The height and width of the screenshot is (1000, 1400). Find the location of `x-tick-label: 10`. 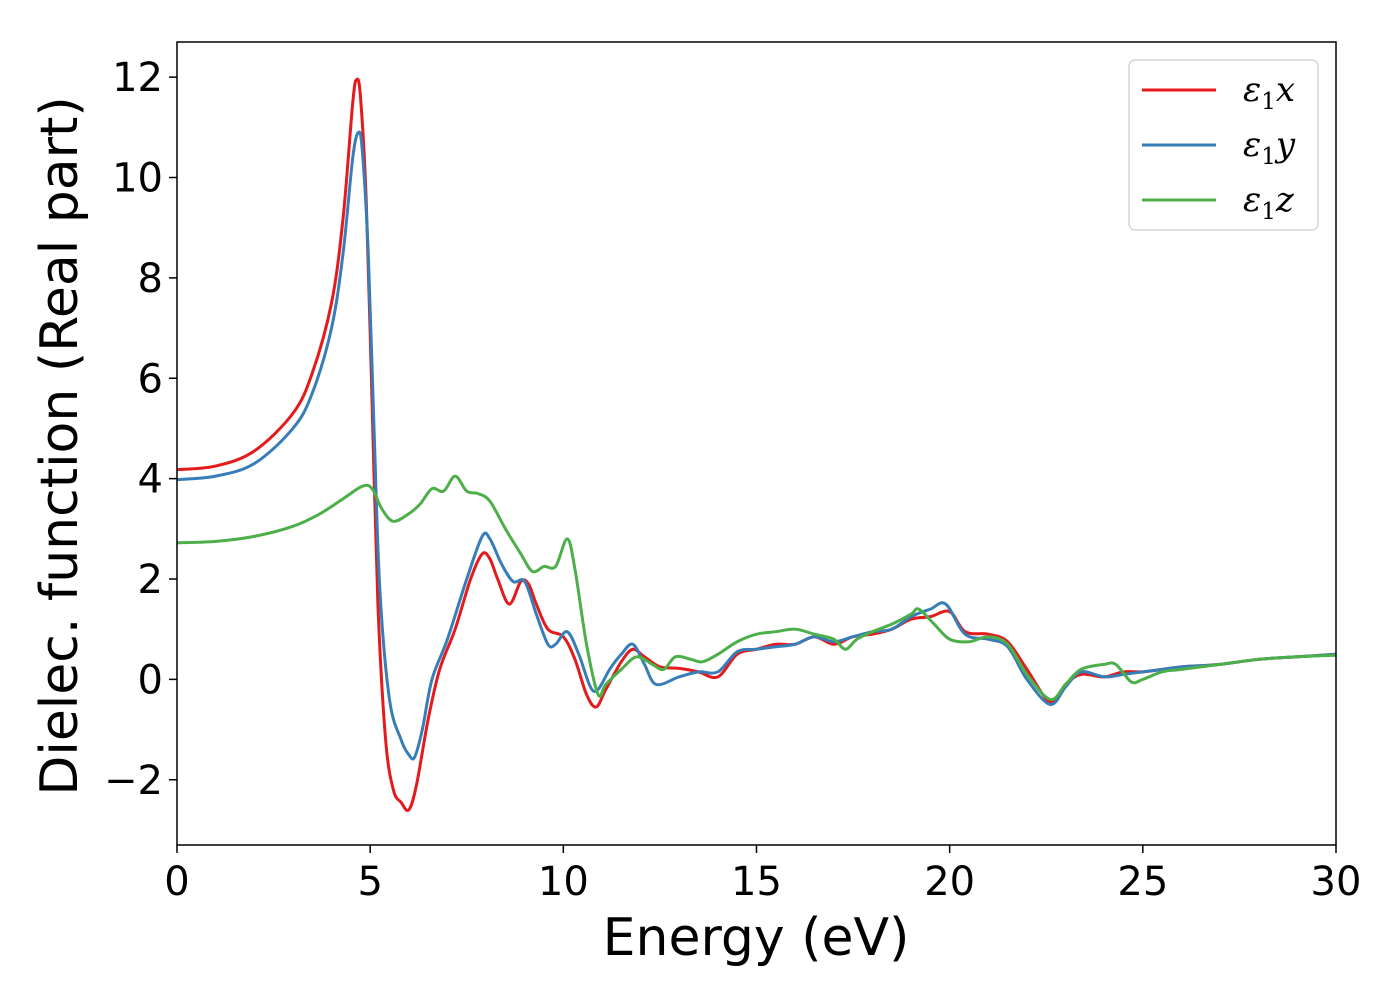

x-tick-label: 10 is located at coordinates (563, 882).